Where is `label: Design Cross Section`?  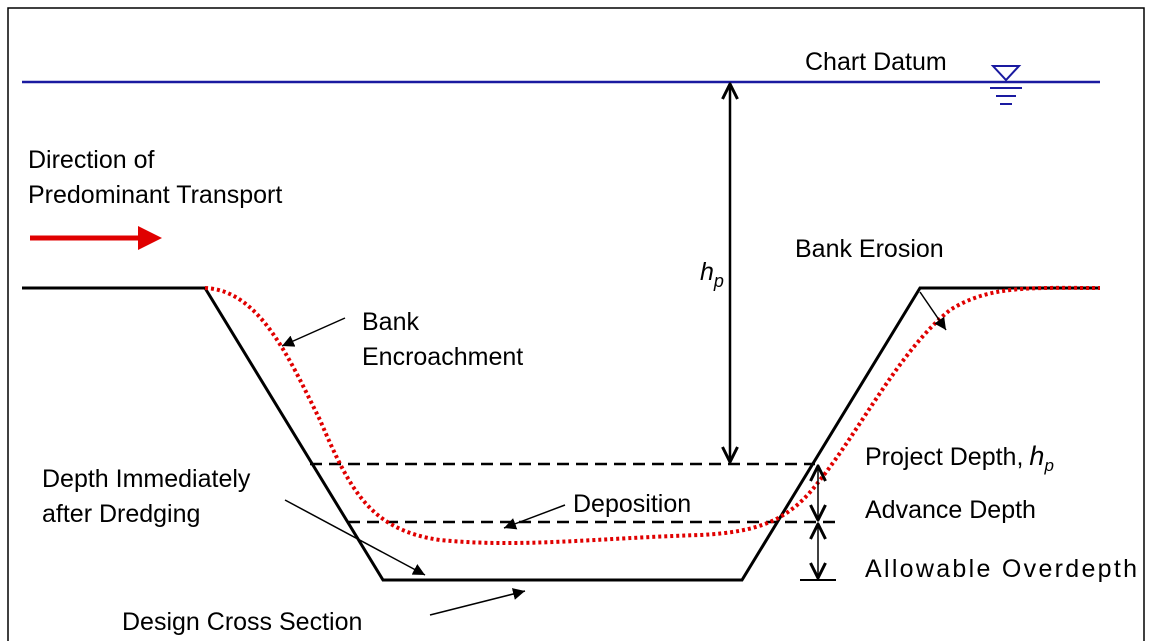 label: Design Cross Section is located at coordinates (242, 622).